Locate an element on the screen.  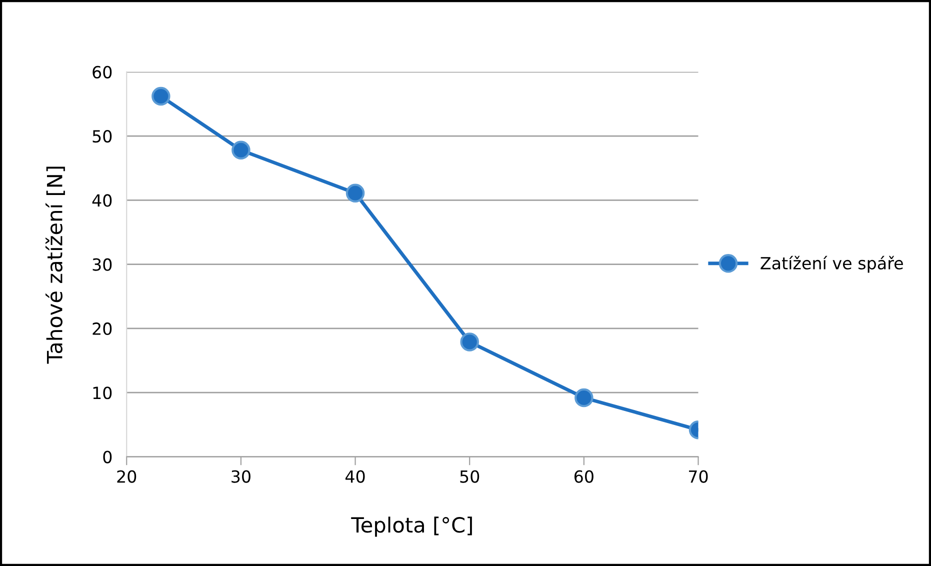
x-tick-label: 40 is located at coordinates (355, 476).